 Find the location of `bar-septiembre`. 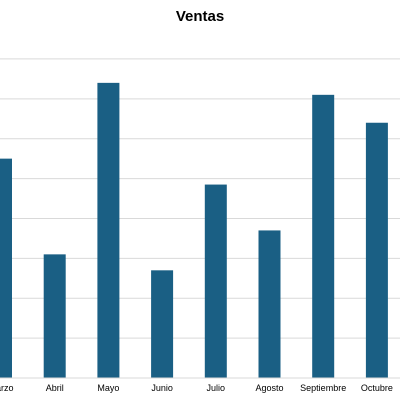

bar-septiembre is located at coordinates (323, 236).